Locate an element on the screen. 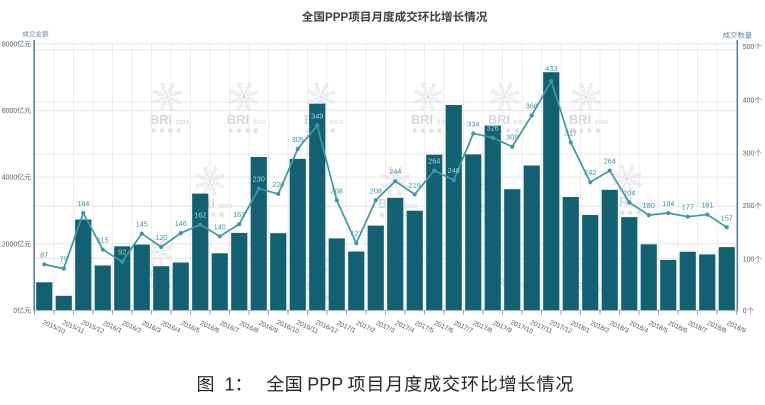 This screenshot has height=405, width=765. svg-text: 230 is located at coordinates (259, 179).